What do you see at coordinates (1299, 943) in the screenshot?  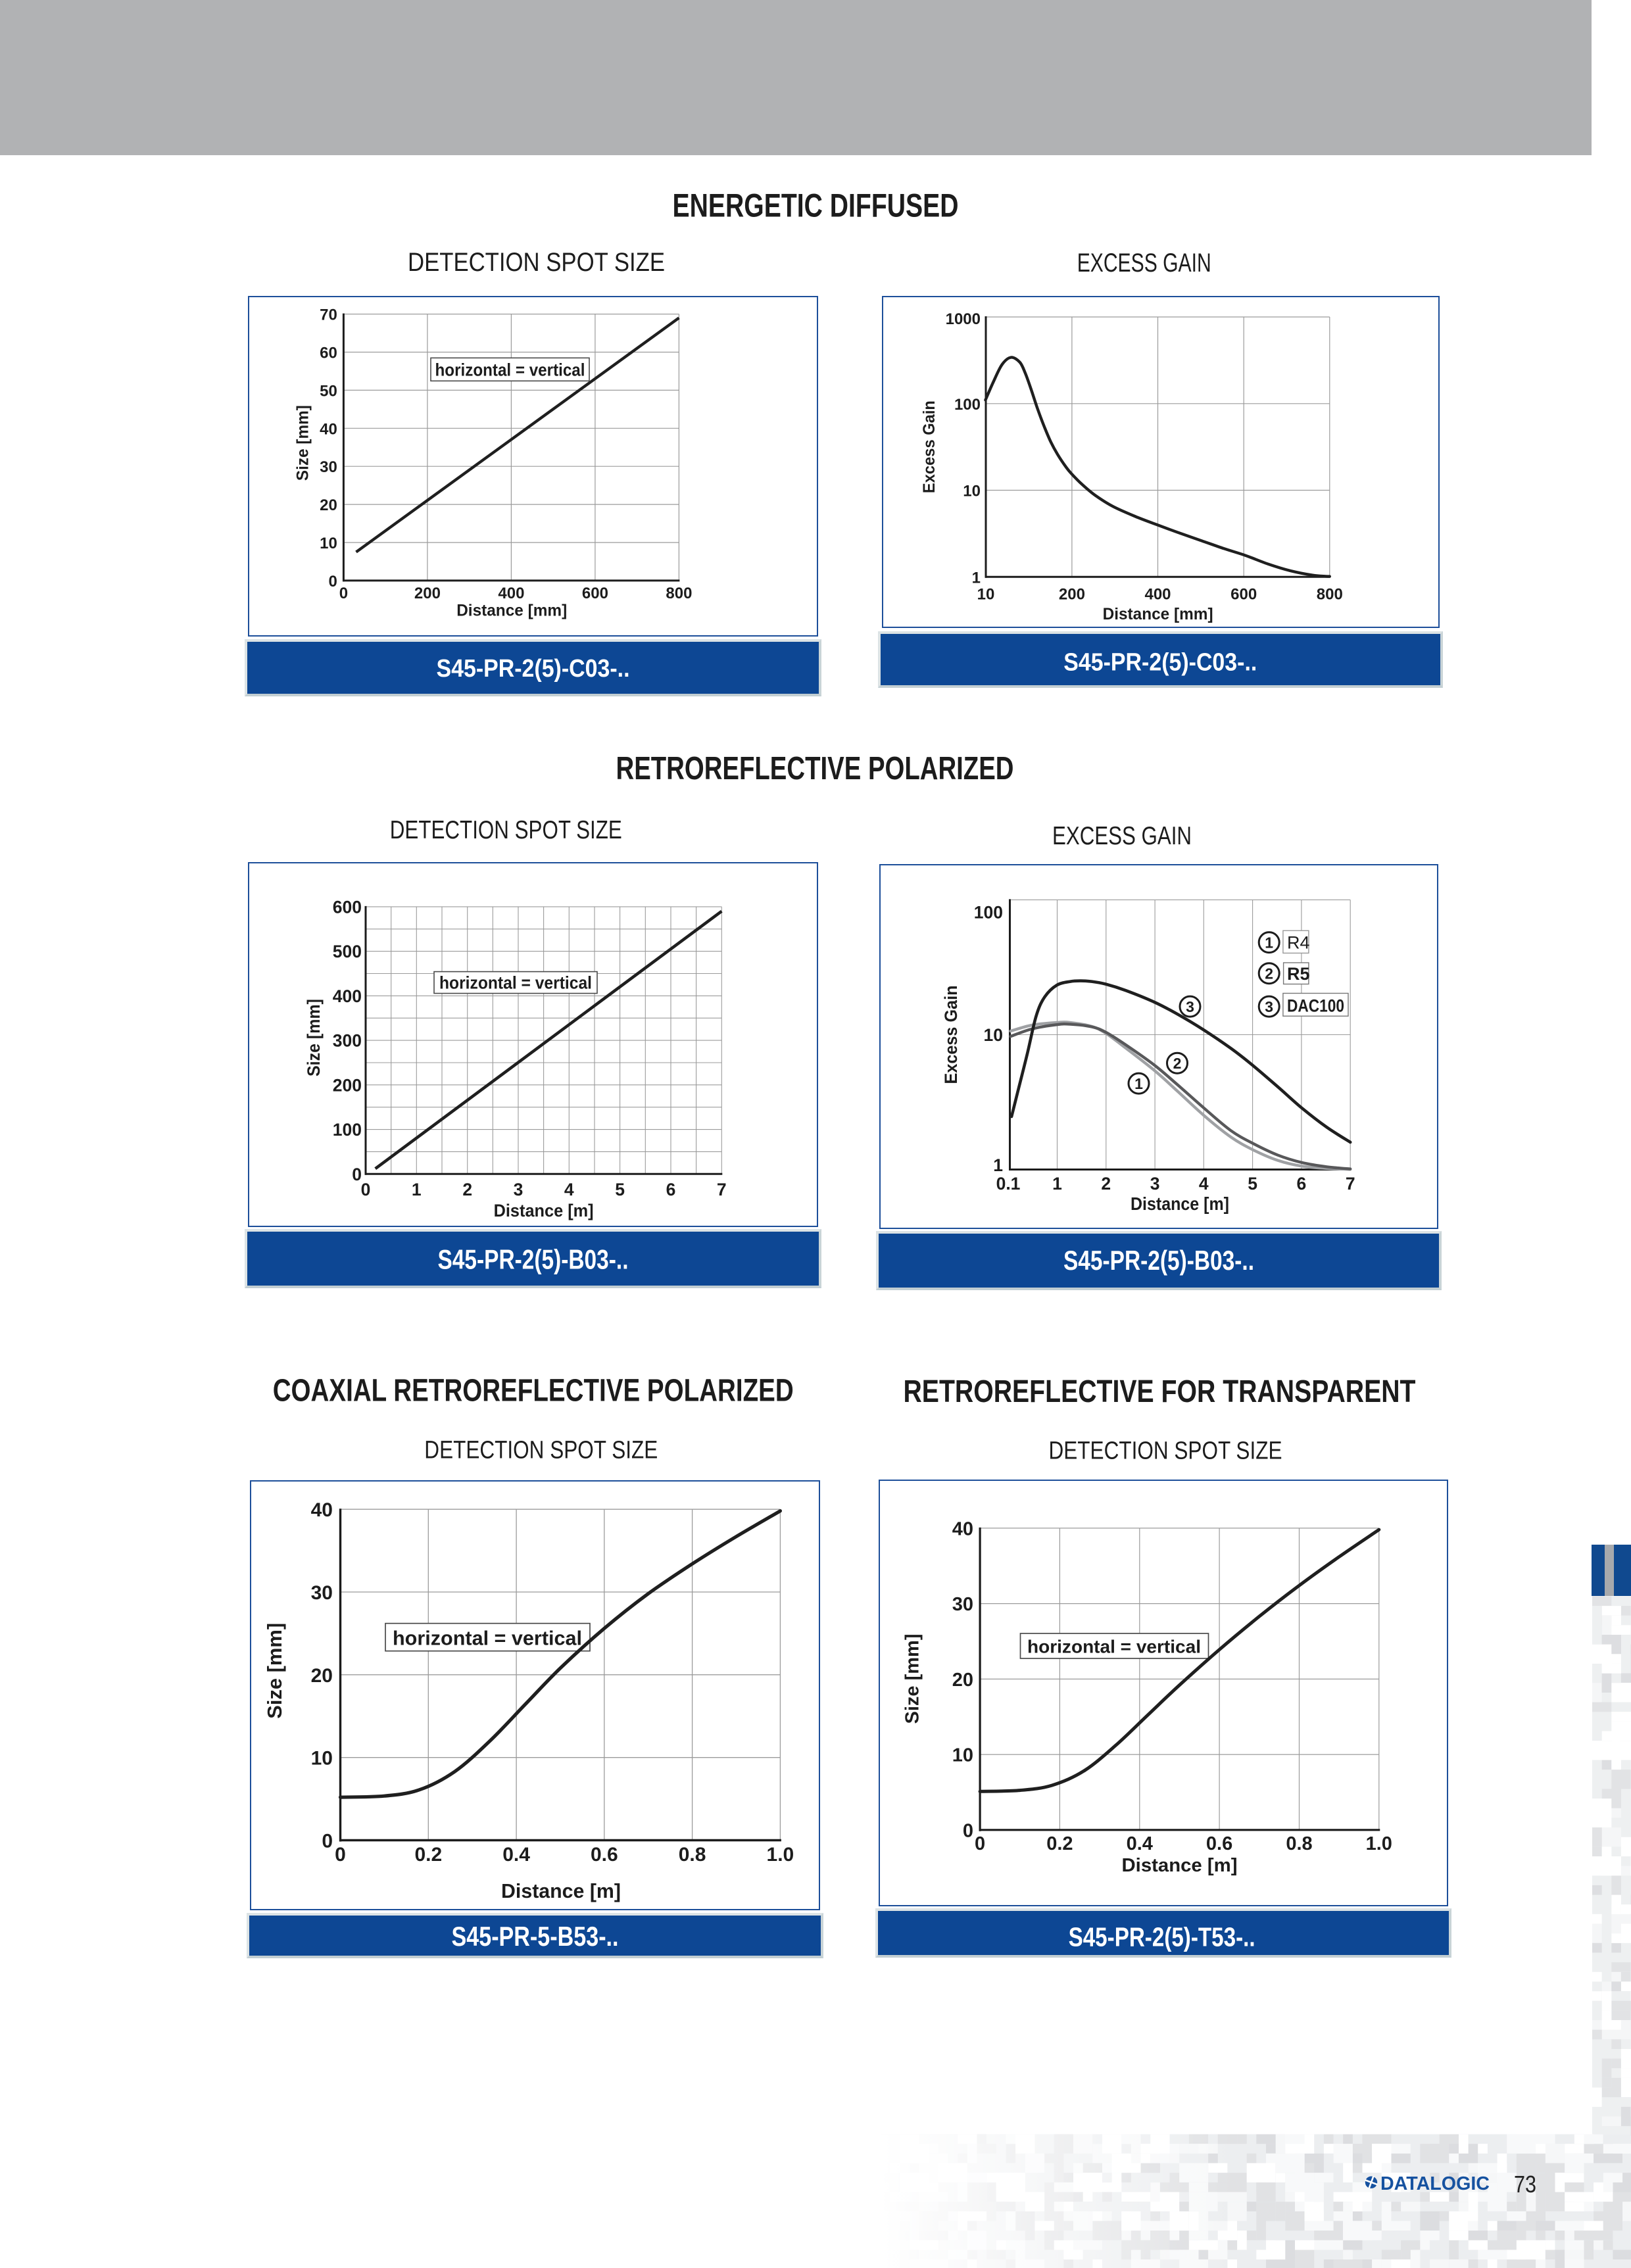 I see `svg-text: R4` at bounding box center [1299, 943].